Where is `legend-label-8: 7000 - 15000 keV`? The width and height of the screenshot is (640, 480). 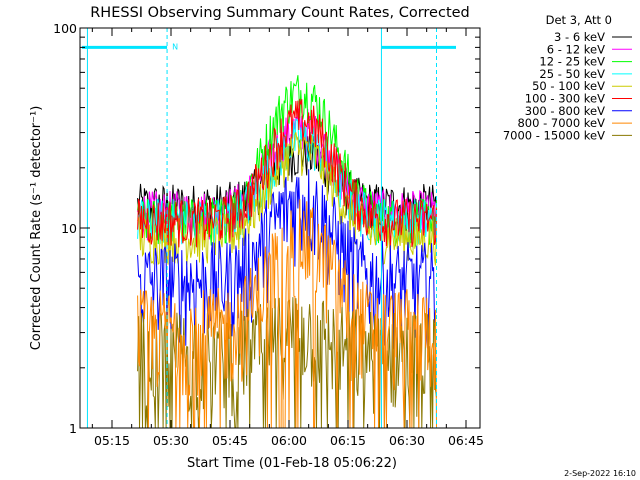 legend-label-8: 7000 - 15000 keV is located at coordinates (554, 135).